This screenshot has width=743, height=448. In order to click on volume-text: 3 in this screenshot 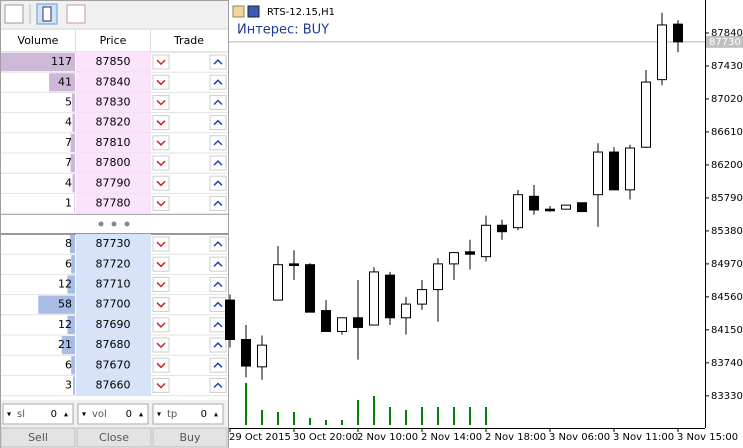, I will do `click(68, 385)`.